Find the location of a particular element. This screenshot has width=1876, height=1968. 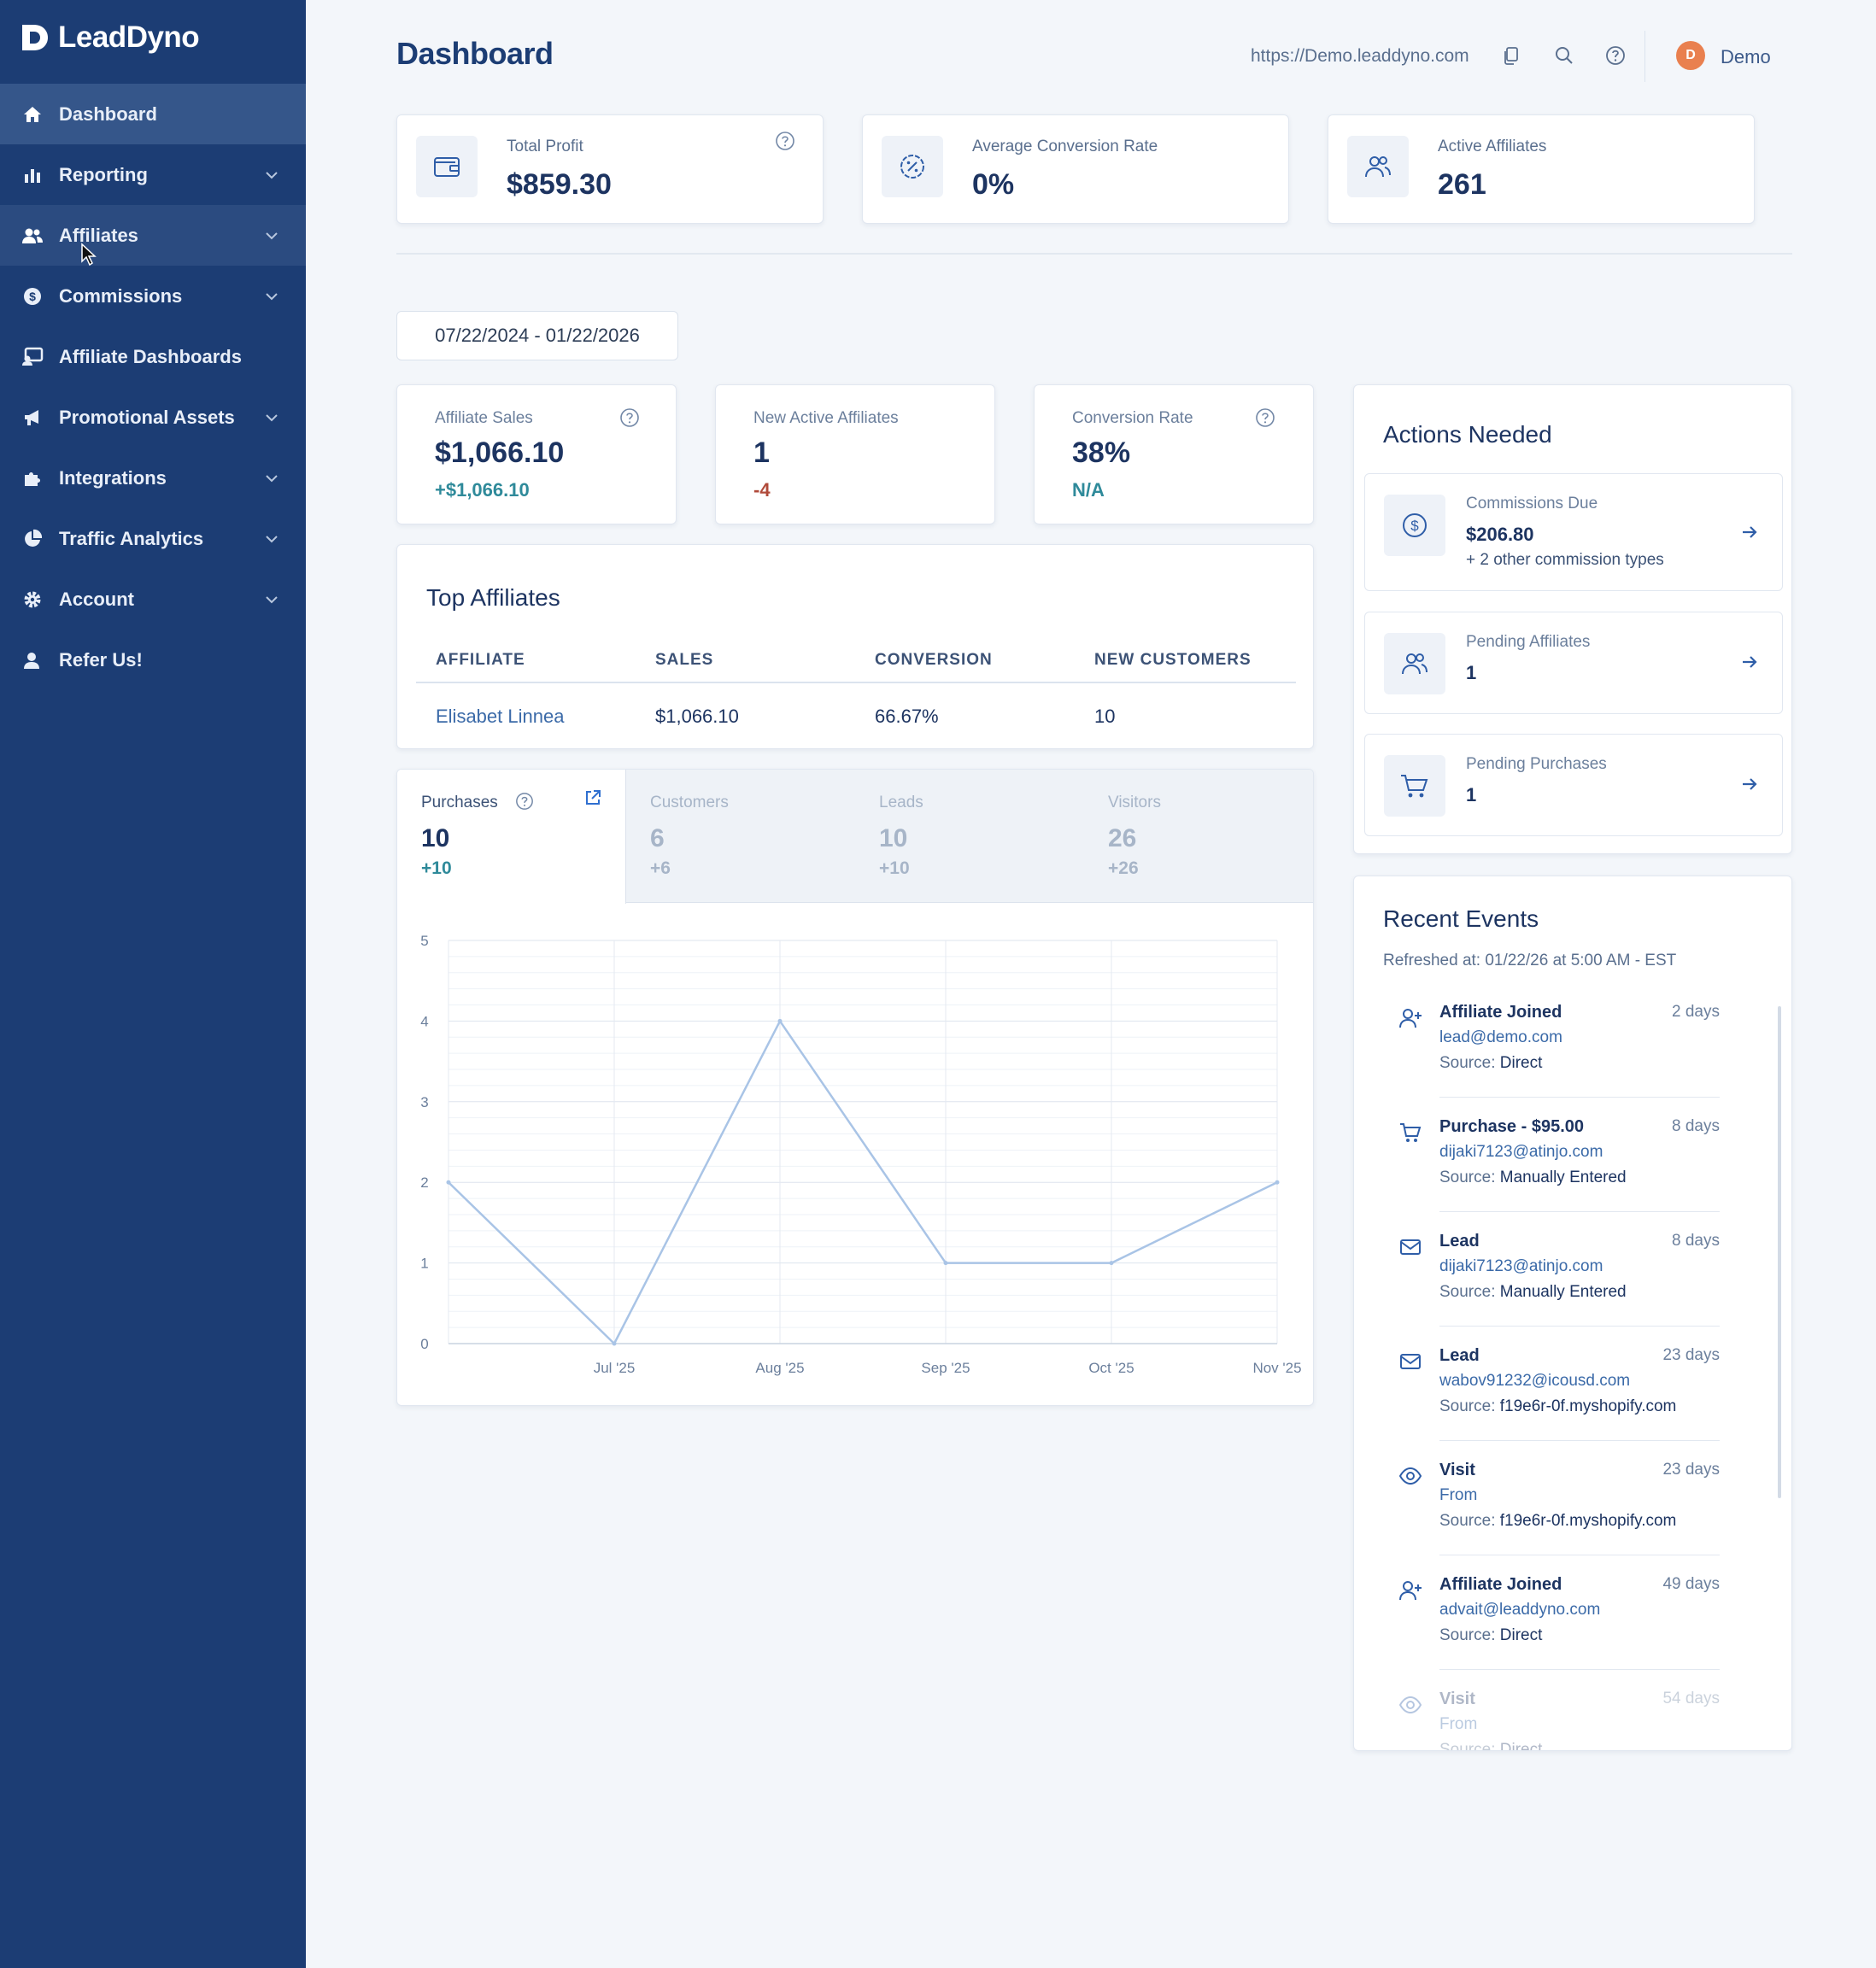

header-divider is located at coordinates (1645, 56).